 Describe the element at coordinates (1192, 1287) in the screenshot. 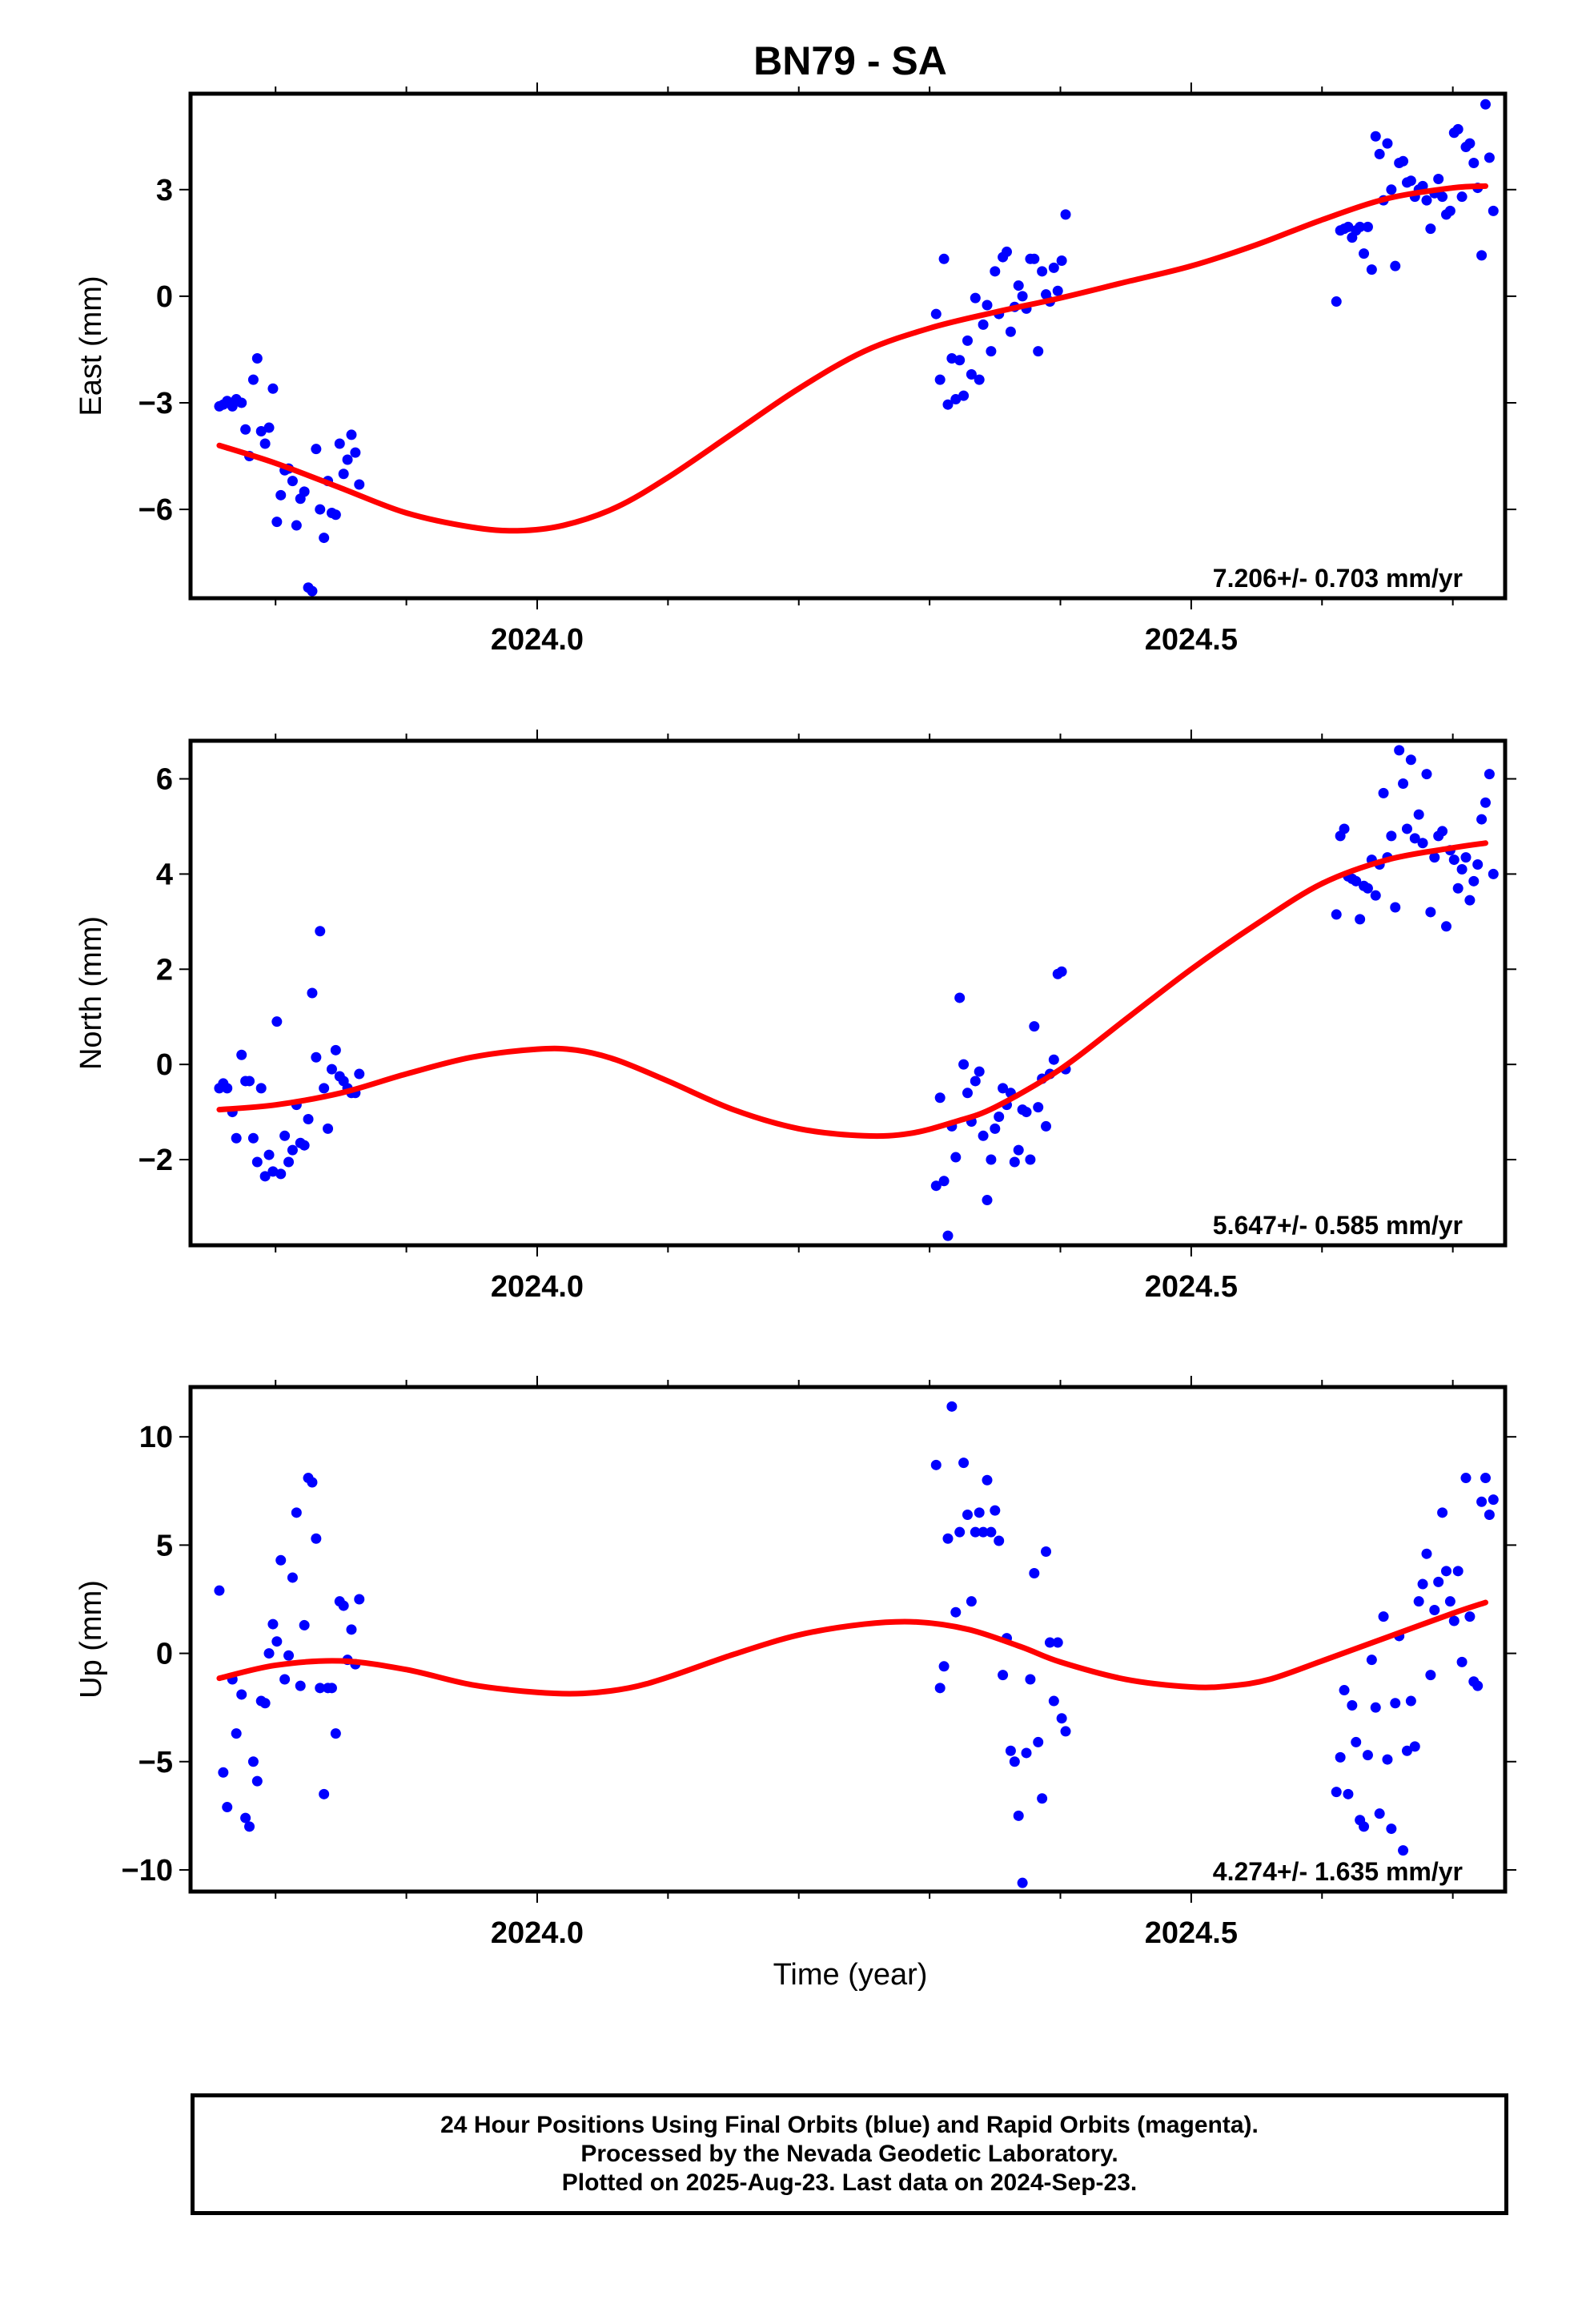

I see `north-x-tick-label: 2024.5` at that location.